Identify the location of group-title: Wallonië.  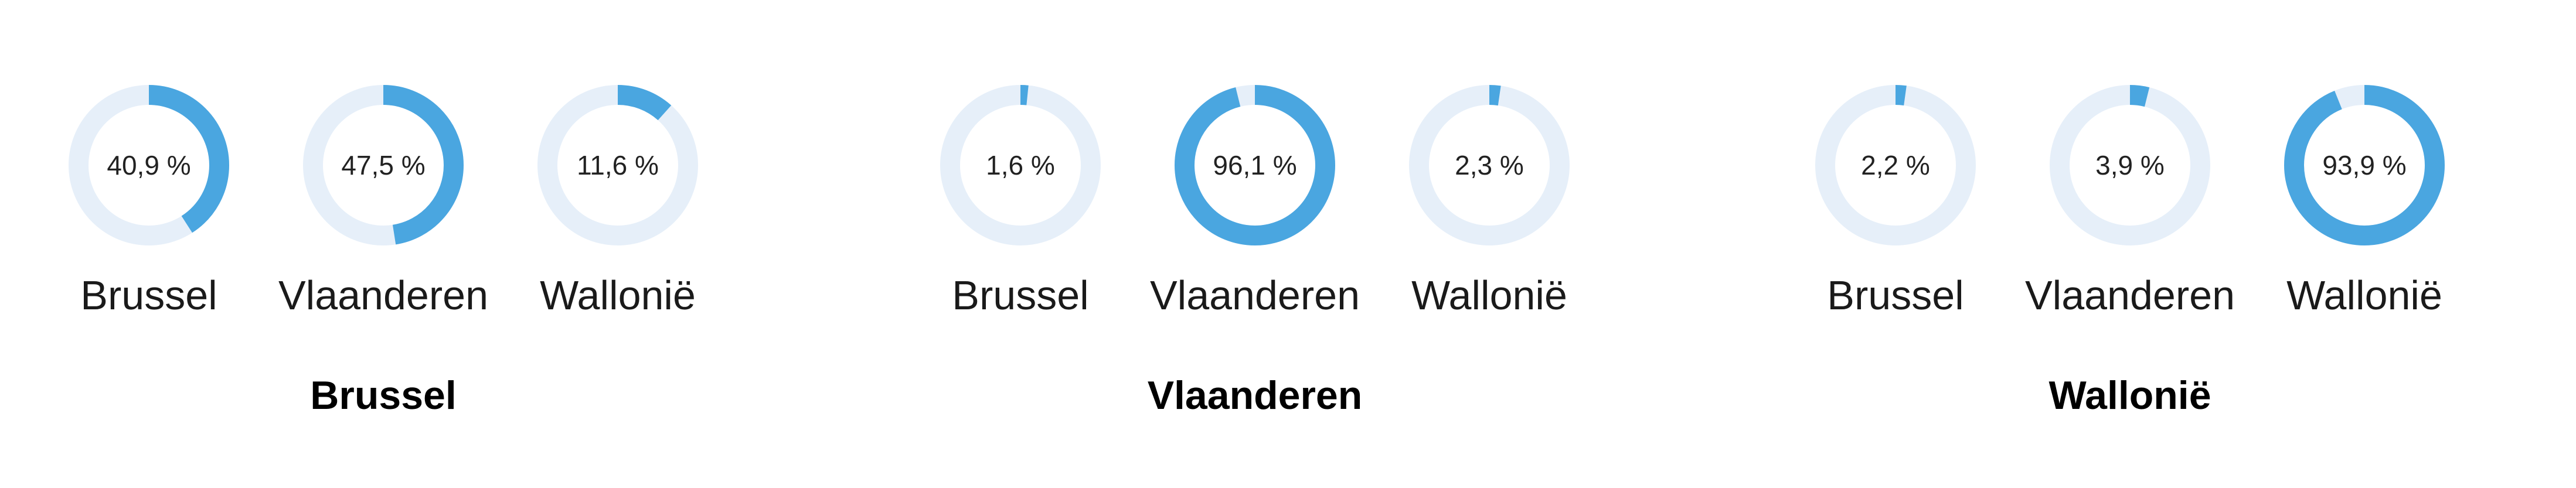
(2129, 395).